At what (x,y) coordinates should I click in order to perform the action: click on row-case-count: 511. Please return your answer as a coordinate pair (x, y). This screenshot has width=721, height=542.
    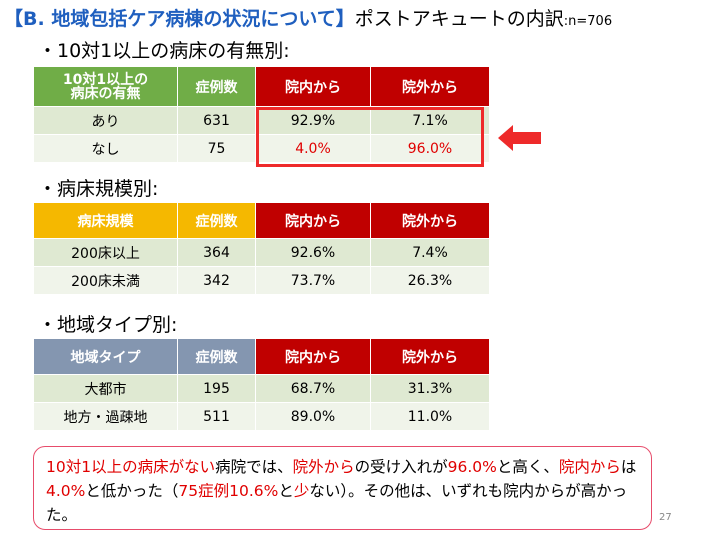
    Looking at the image, I should click on (216, 416).